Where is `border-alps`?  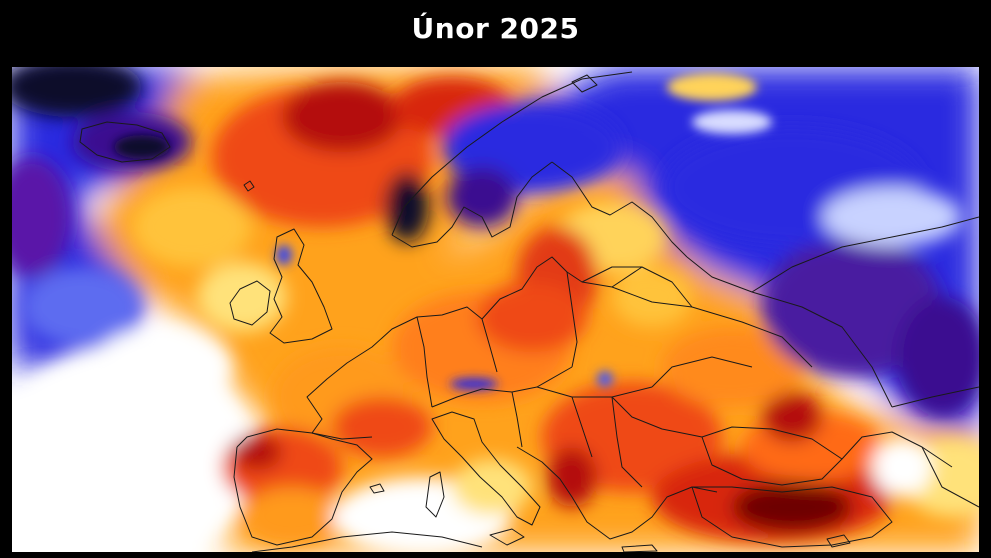
border-alps is located at coordinates (502, 387).